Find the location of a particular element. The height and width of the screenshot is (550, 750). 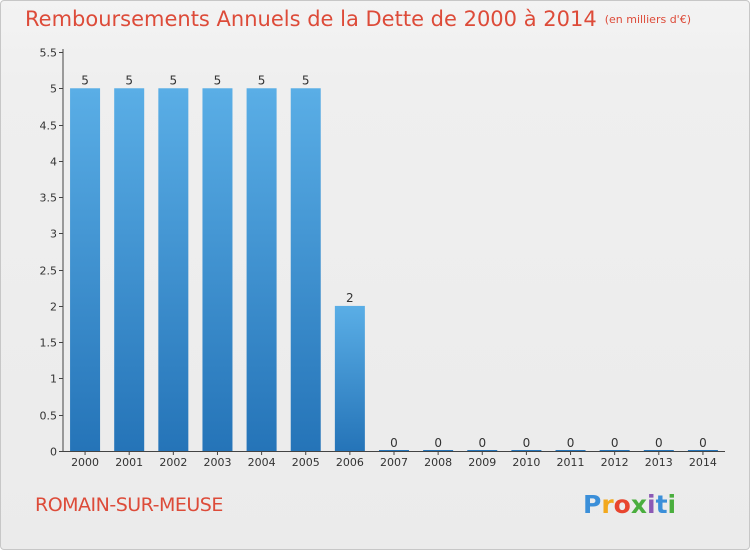

logo-letter: t is located at coordinates (661, 504).